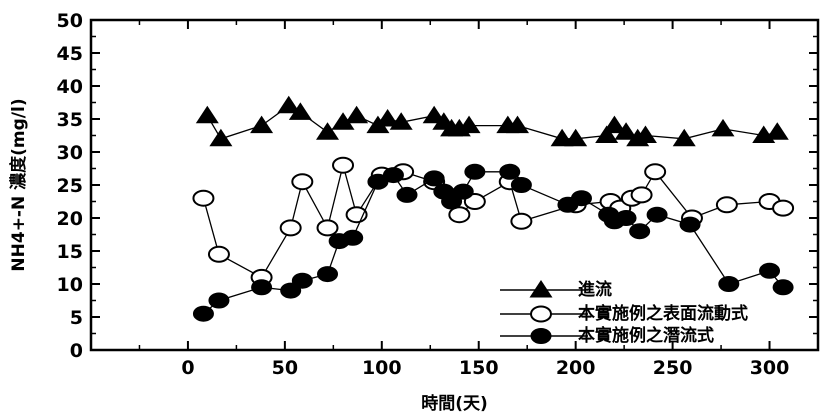  I want to click on legend-label: 本實施例之潛流式, so click(646, 335).